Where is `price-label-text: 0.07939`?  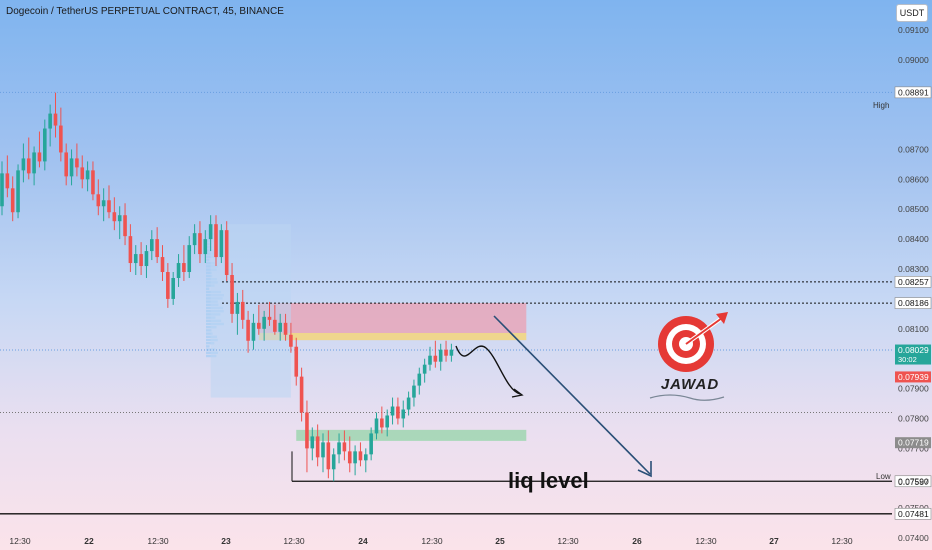
price-label-text: 0.07939 is located at coordinates (913, 377).